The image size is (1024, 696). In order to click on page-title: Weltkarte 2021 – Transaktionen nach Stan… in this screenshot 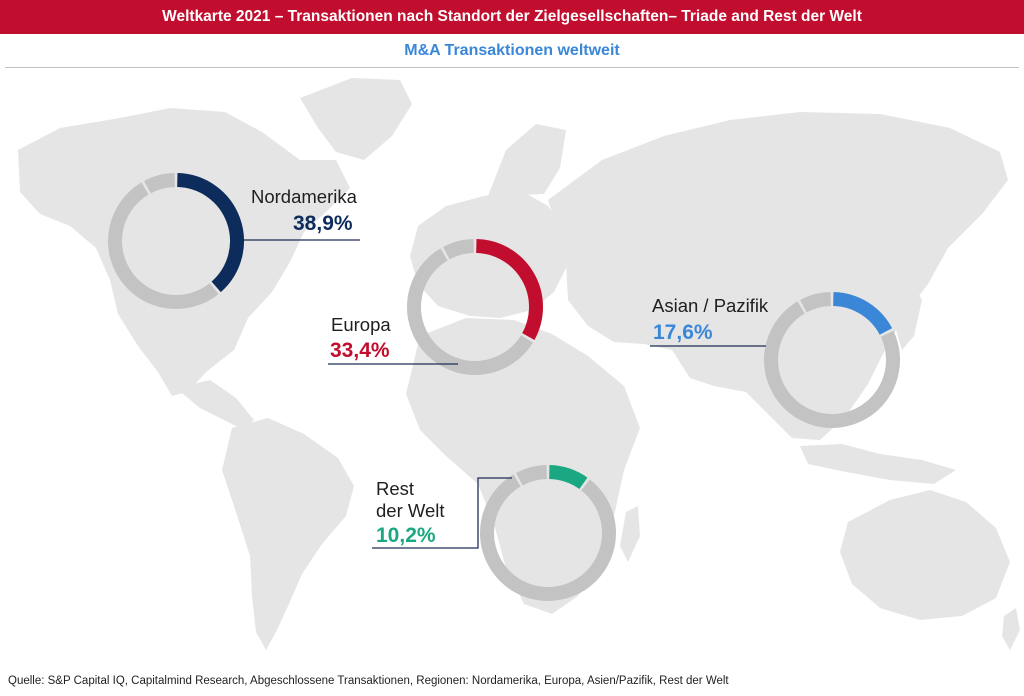, I will do `click(512, 17)`.